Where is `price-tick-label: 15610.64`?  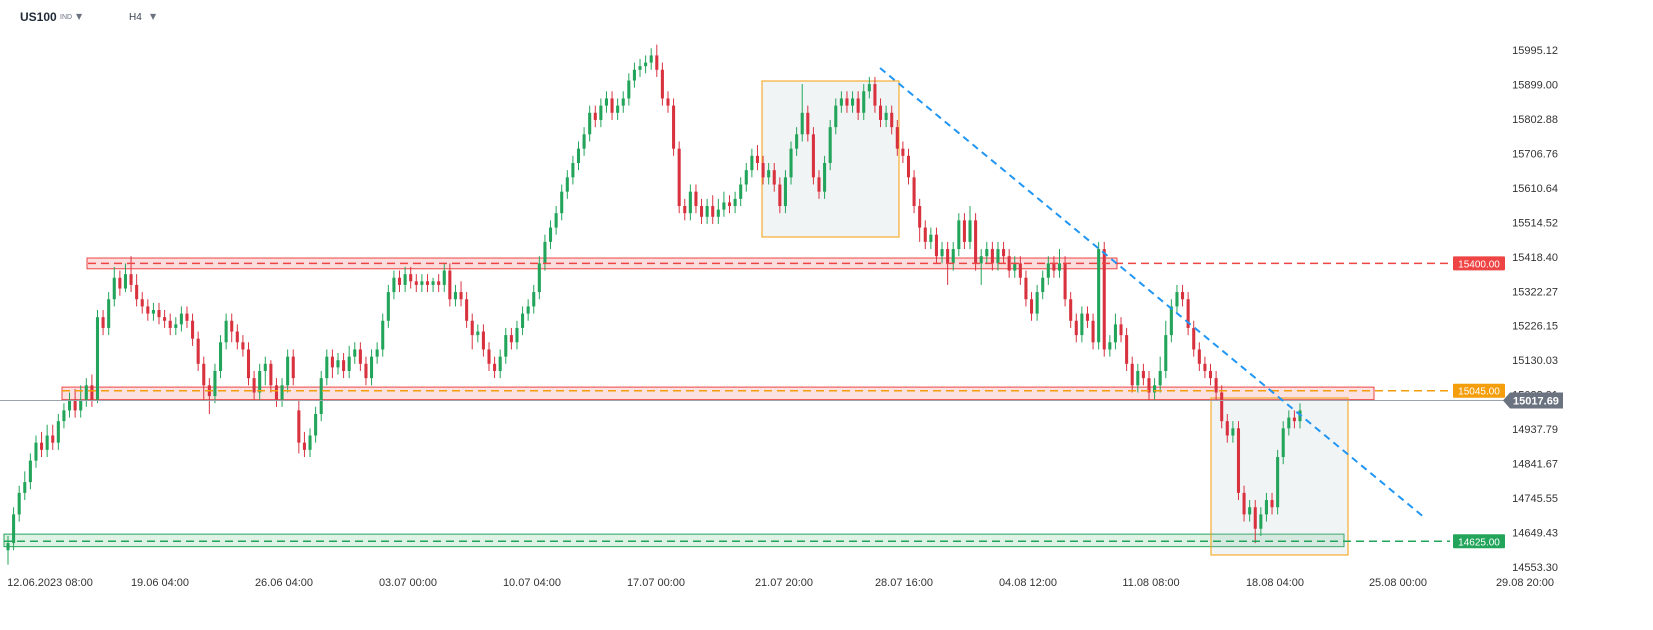 price-tick-label: 15610.64 is located at coordinates (1535, 189).